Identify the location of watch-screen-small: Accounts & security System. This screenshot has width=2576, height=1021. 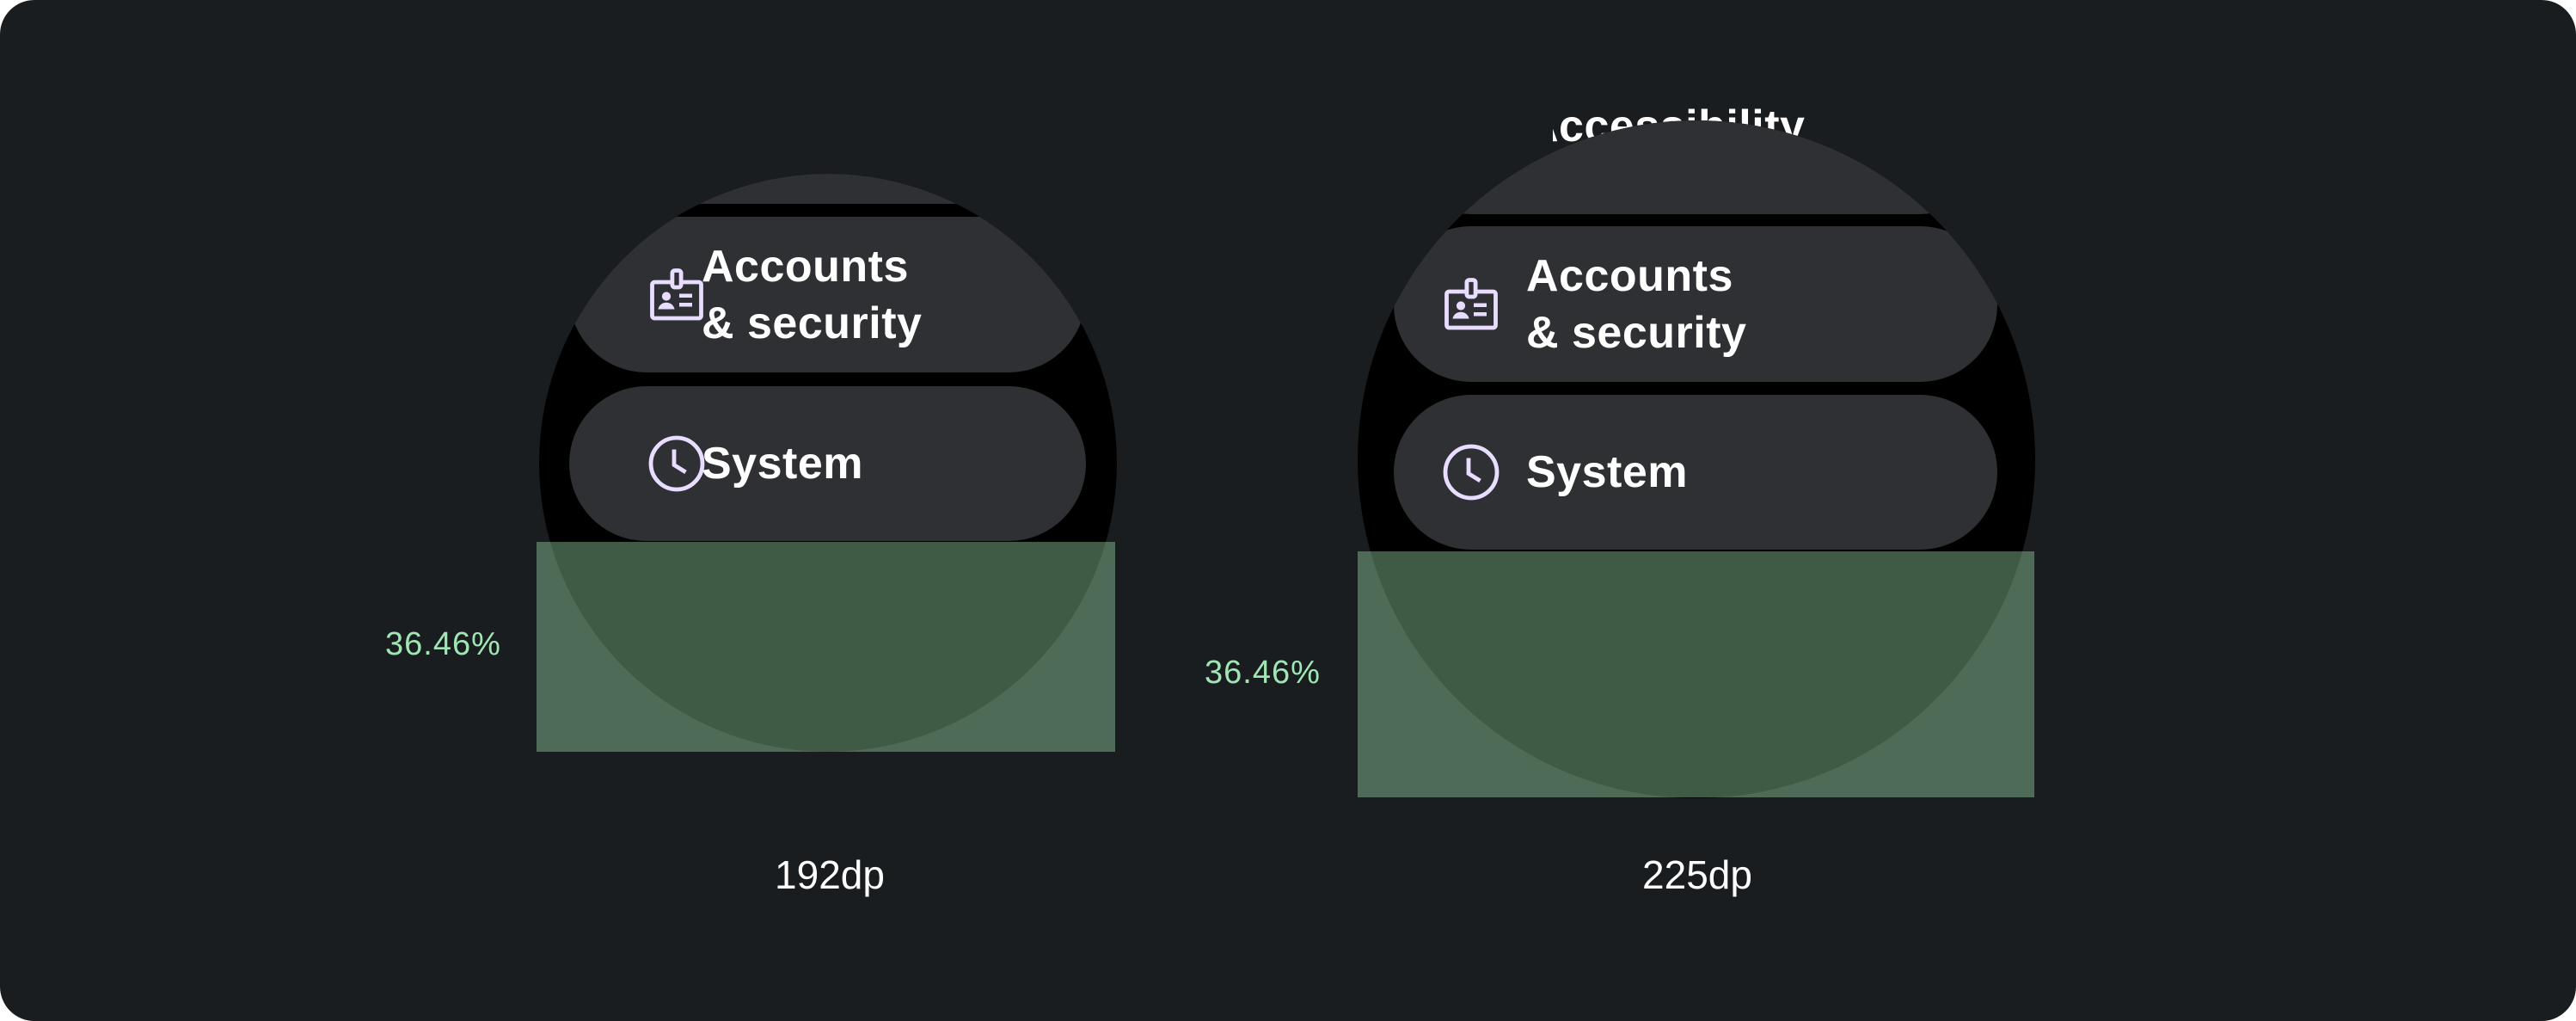
(828, 463).